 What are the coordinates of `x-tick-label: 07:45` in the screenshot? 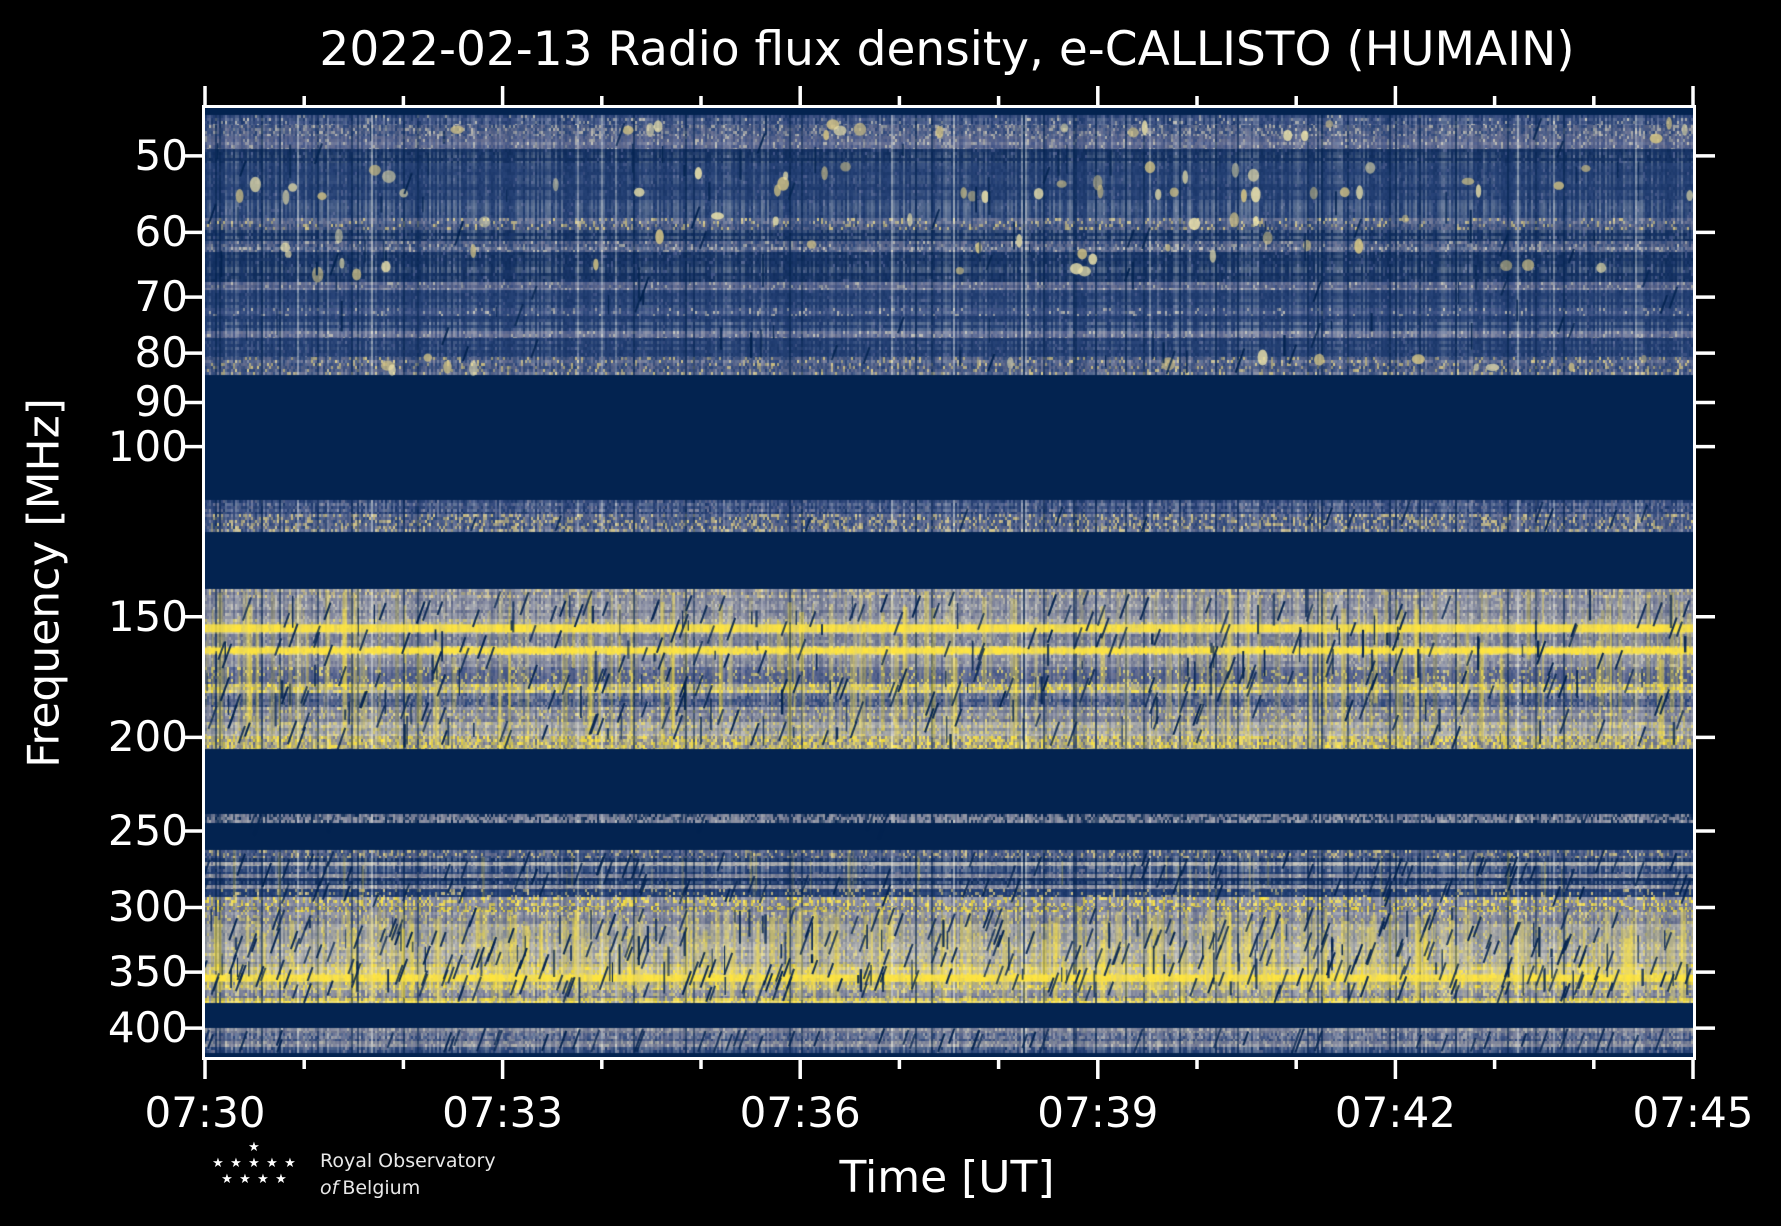 It's located at (1693, 1112).